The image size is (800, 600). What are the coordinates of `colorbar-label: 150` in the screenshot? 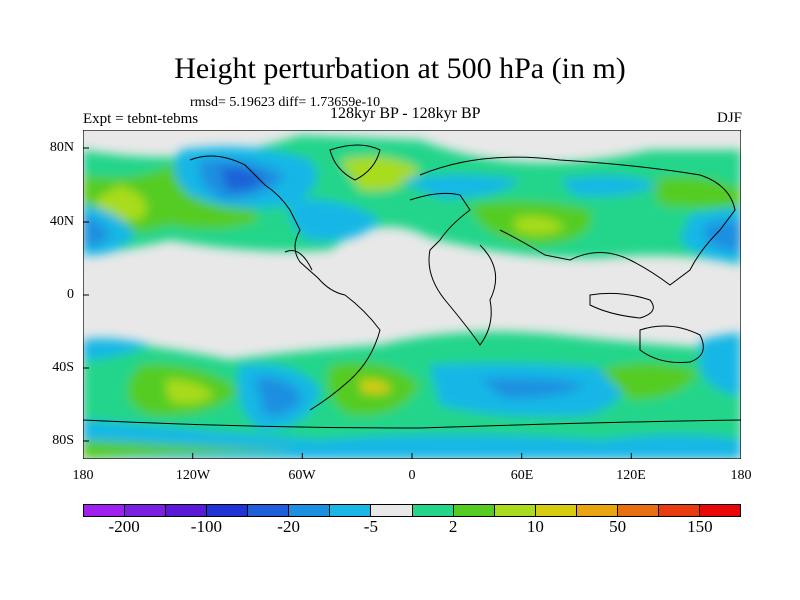 It's located at (700, 526).